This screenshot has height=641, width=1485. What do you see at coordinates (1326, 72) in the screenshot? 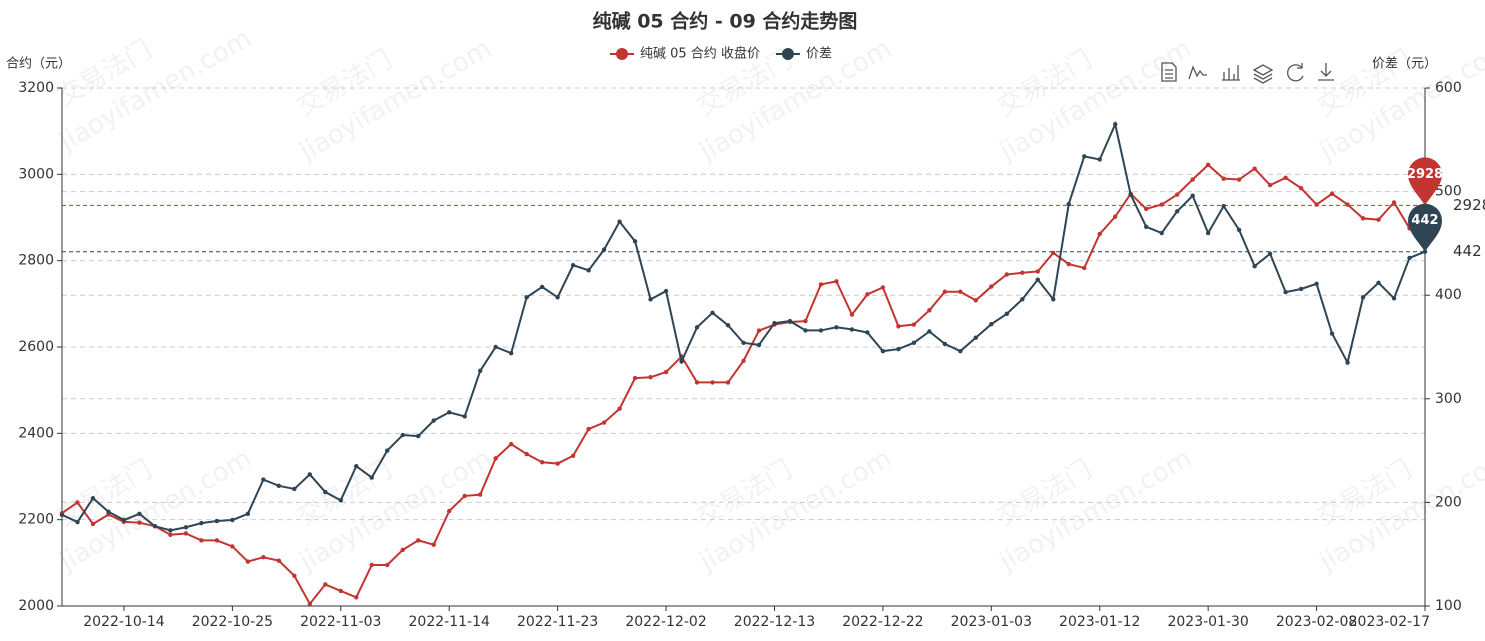
I see `tool-save` at bounding box center [1326, 72].